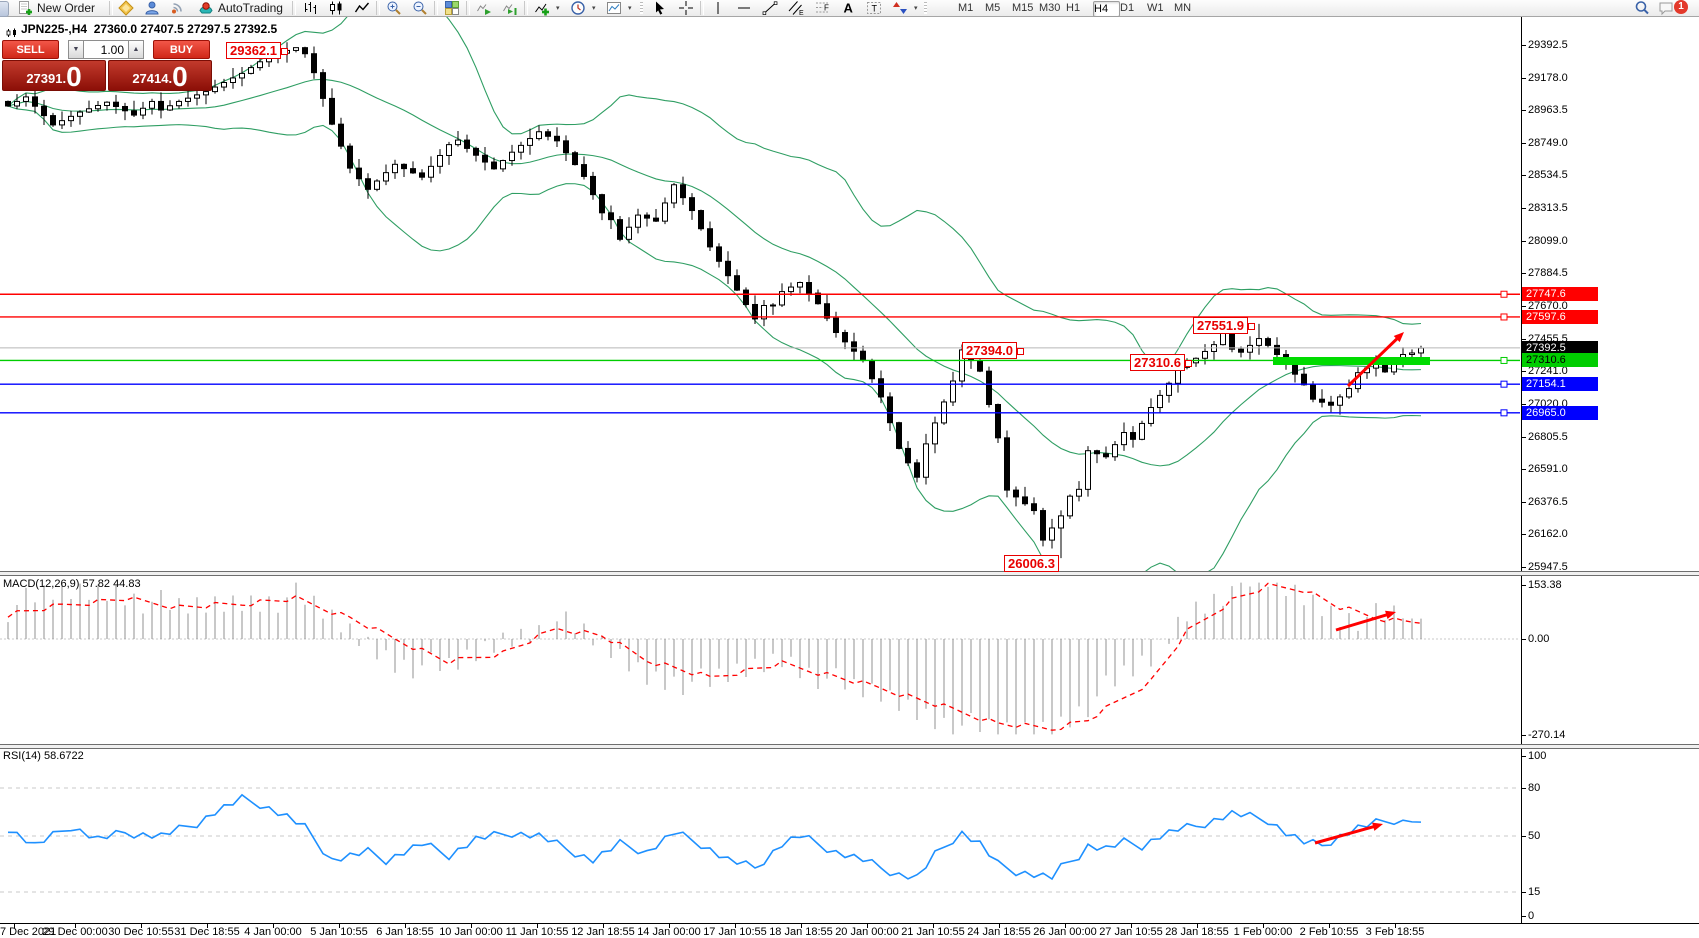 The image size is (1699, 938). I want to click on green-support-zone, so click(1351, 361).